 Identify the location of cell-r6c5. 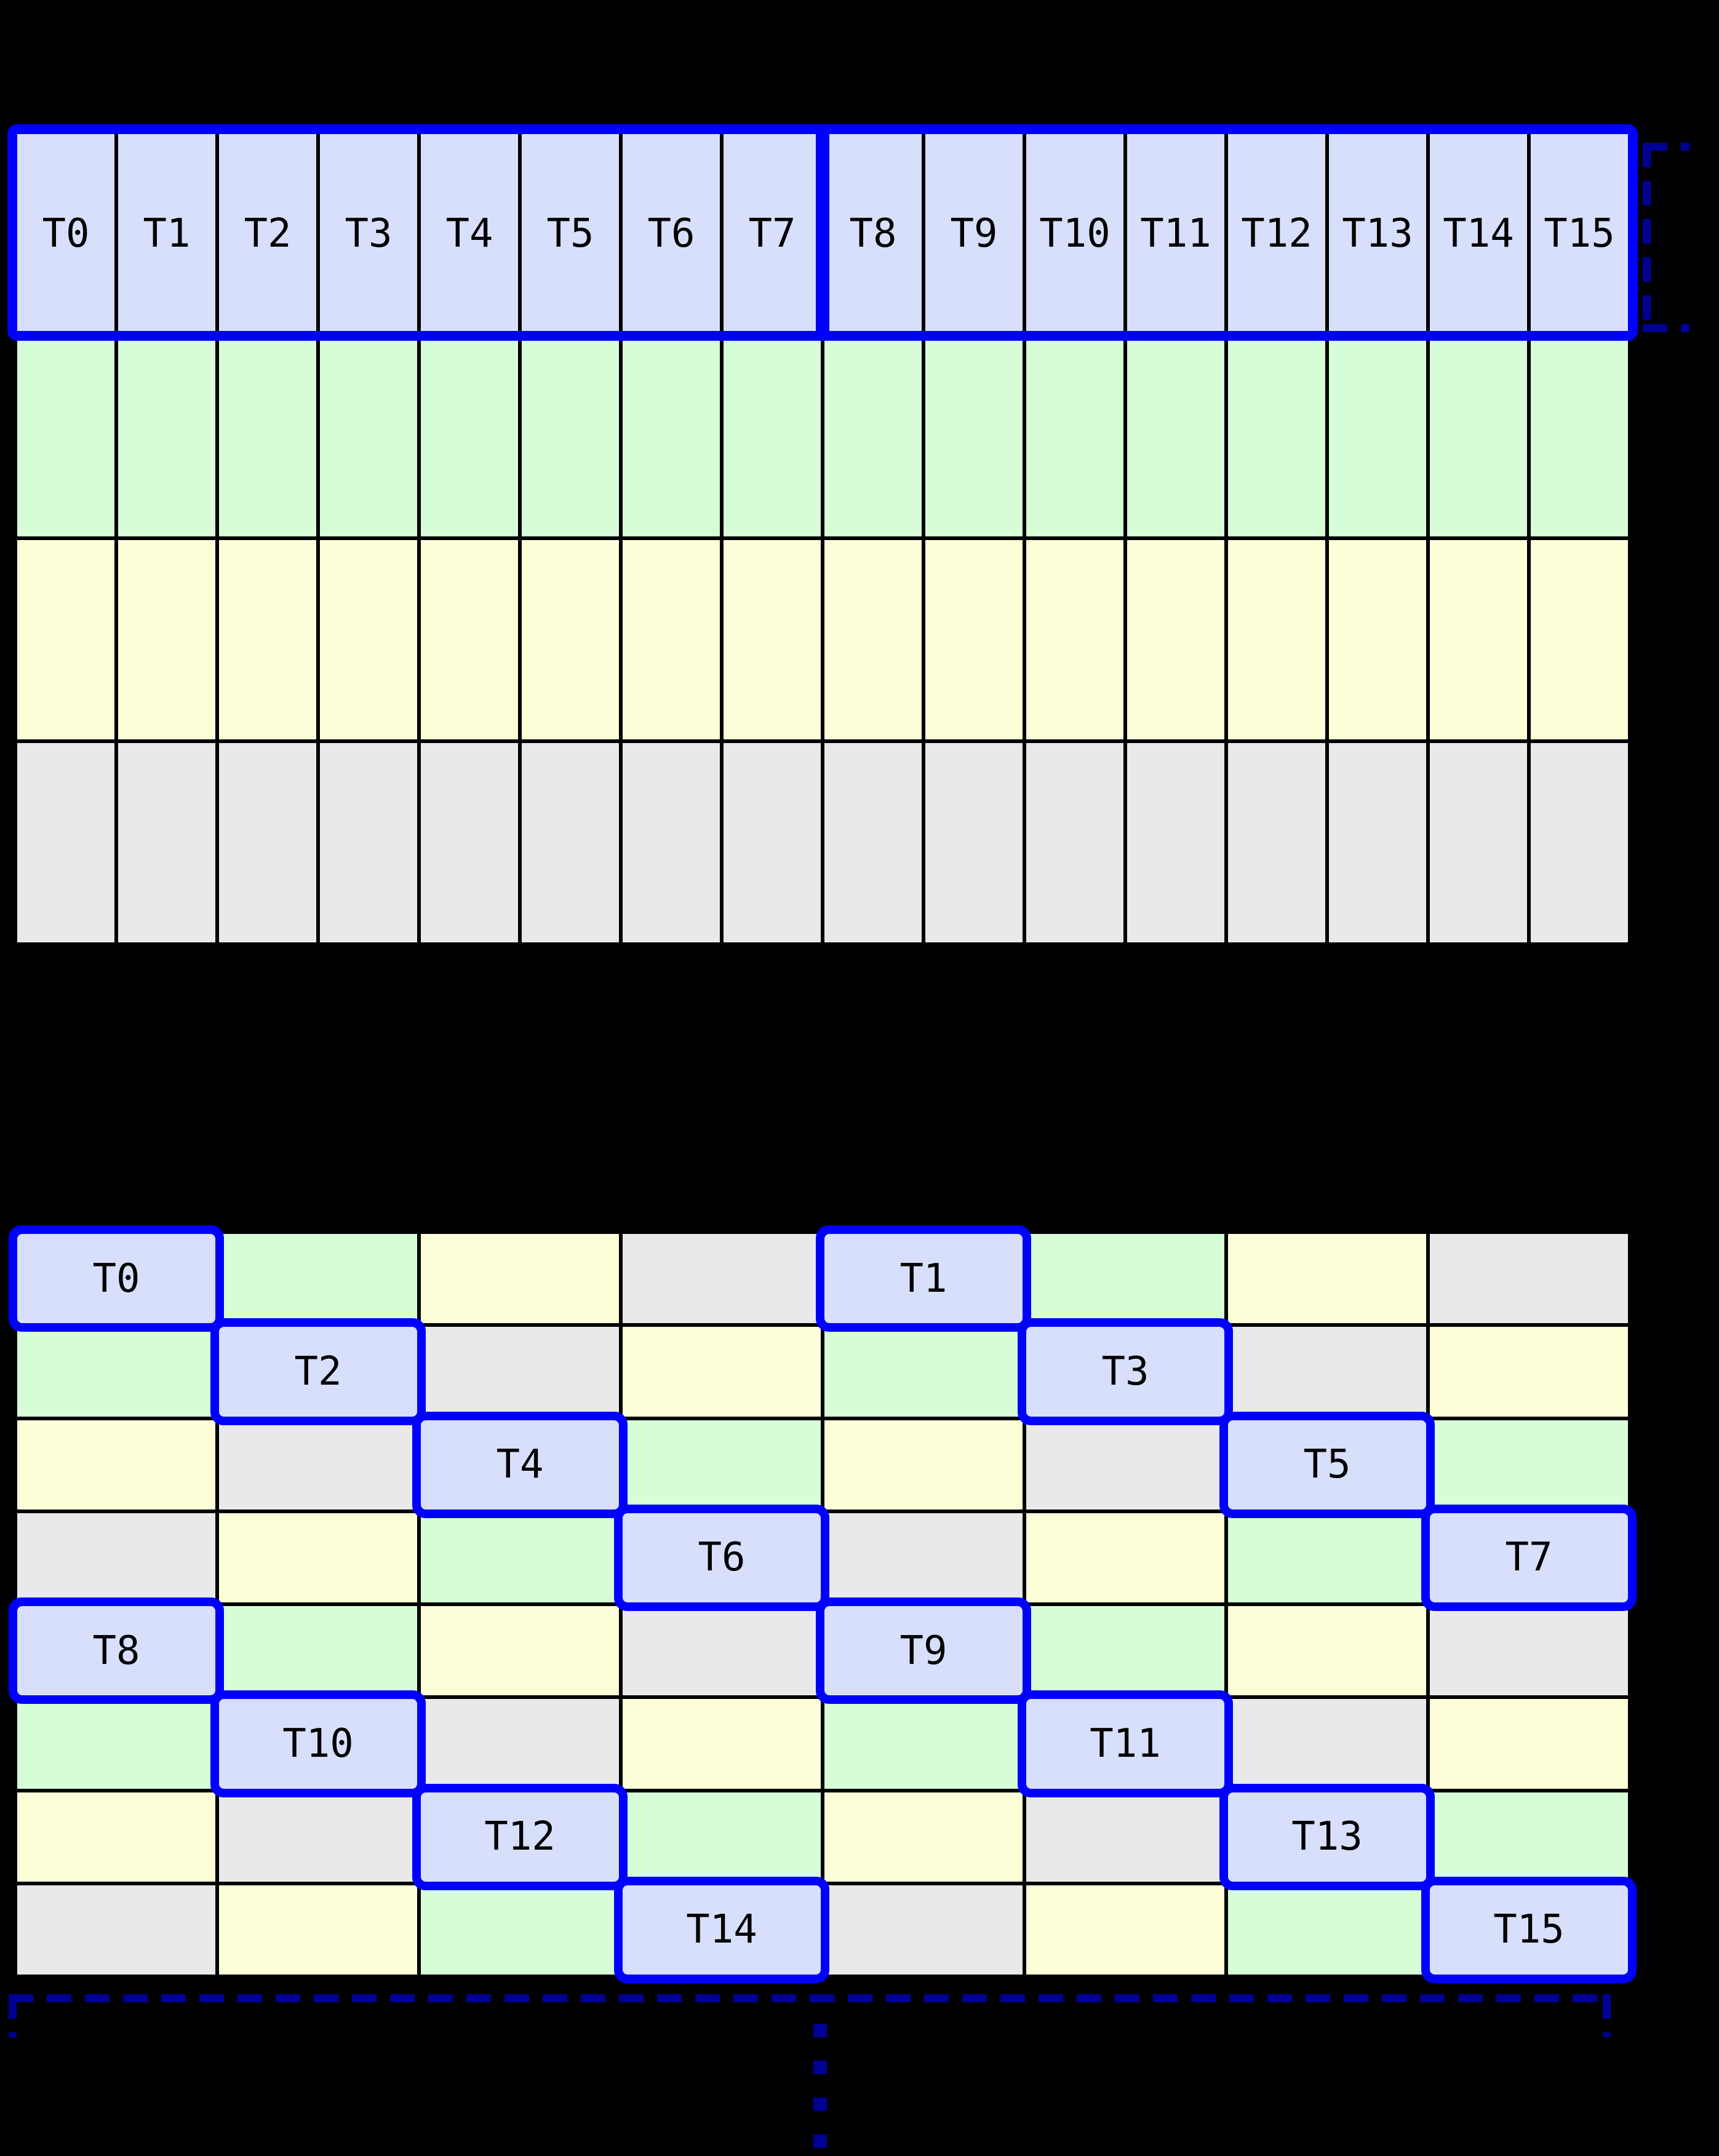
(1125, 1837).